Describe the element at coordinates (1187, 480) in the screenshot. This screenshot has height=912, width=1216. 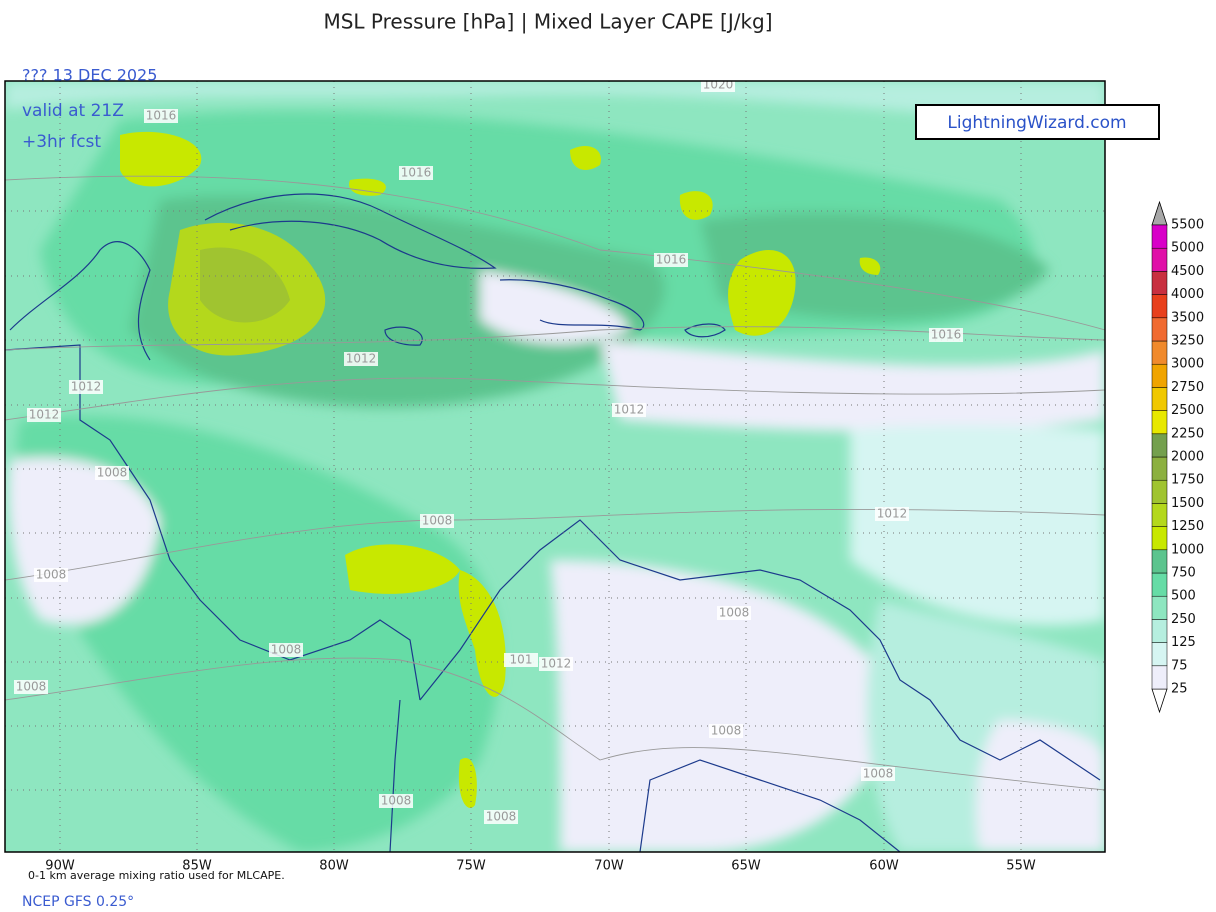
I see `colorbar-label: 1750` at that location.